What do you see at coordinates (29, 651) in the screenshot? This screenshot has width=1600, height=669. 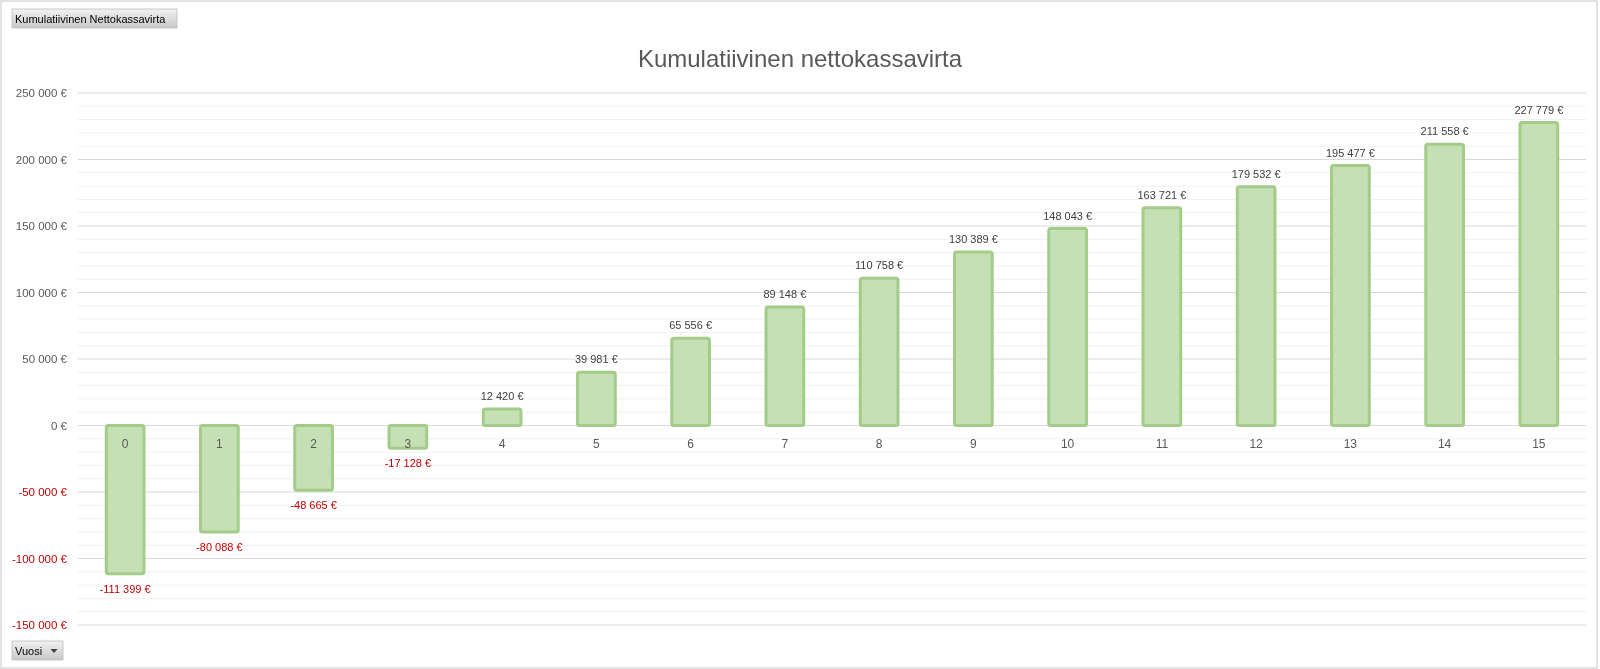 I see `x-axis-title: Vuosi` at bounding box center [29, 651].